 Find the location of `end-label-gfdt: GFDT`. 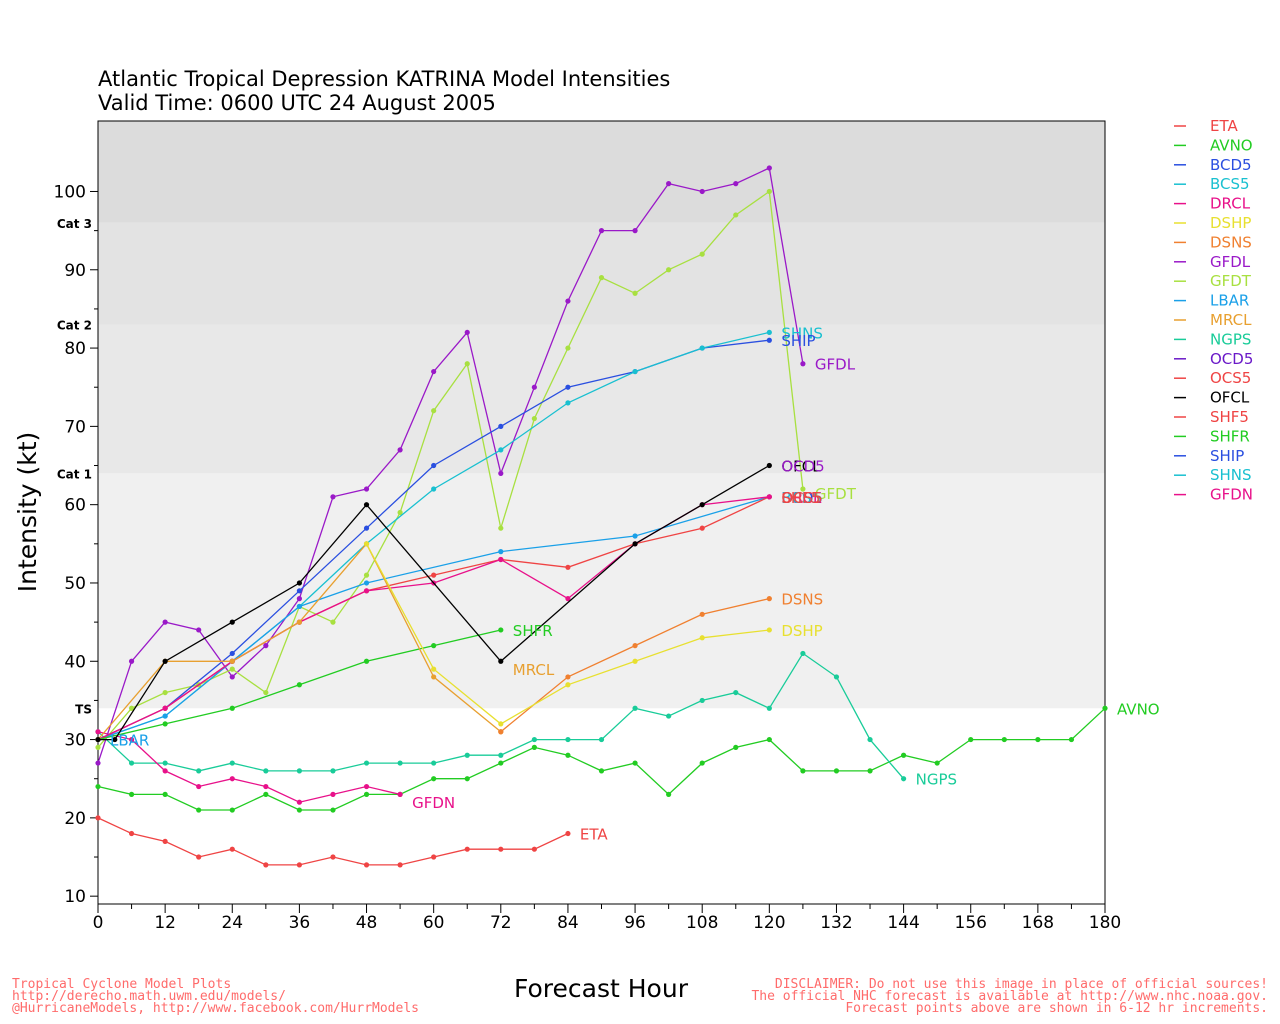

end-label-gfdt: GFDT is located at coordinates (836, 494).